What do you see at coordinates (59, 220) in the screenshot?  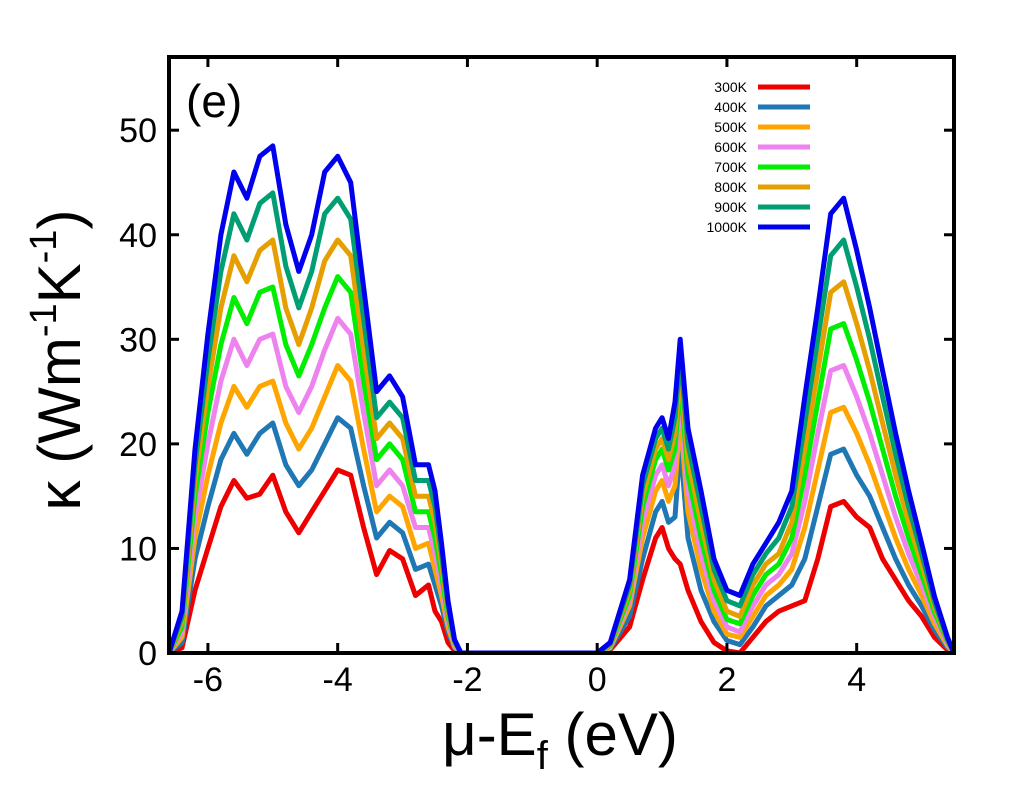 I see `y-axis-title-close: )` at bounding box center [59, 220].